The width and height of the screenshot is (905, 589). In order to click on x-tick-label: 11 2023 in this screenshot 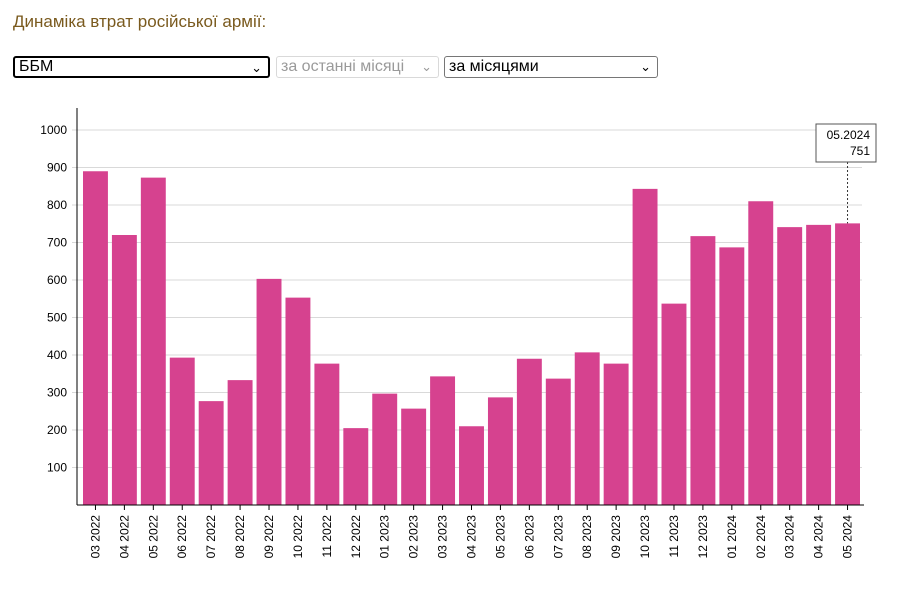, I will do `click(674, 536)`.